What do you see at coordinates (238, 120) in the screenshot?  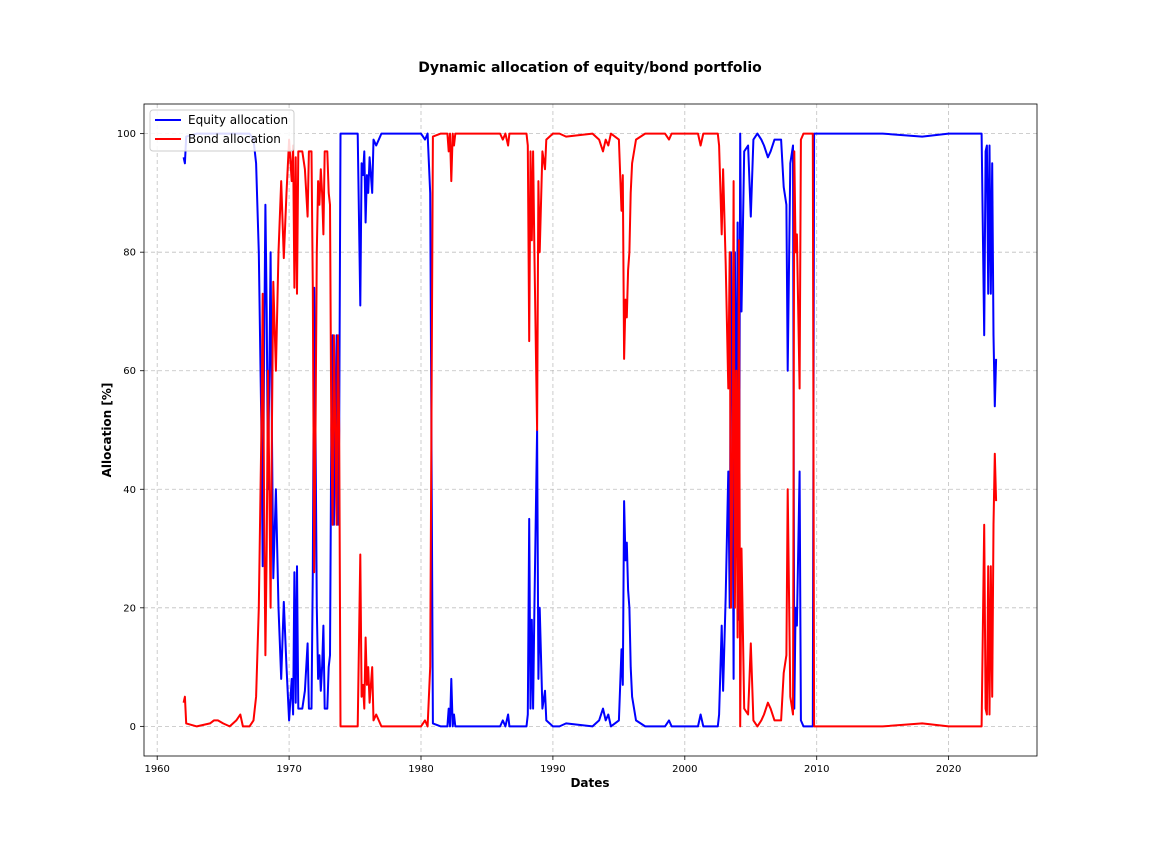 I see `legend-label-equity: Equity allocation` at bounding box center [238, 120].